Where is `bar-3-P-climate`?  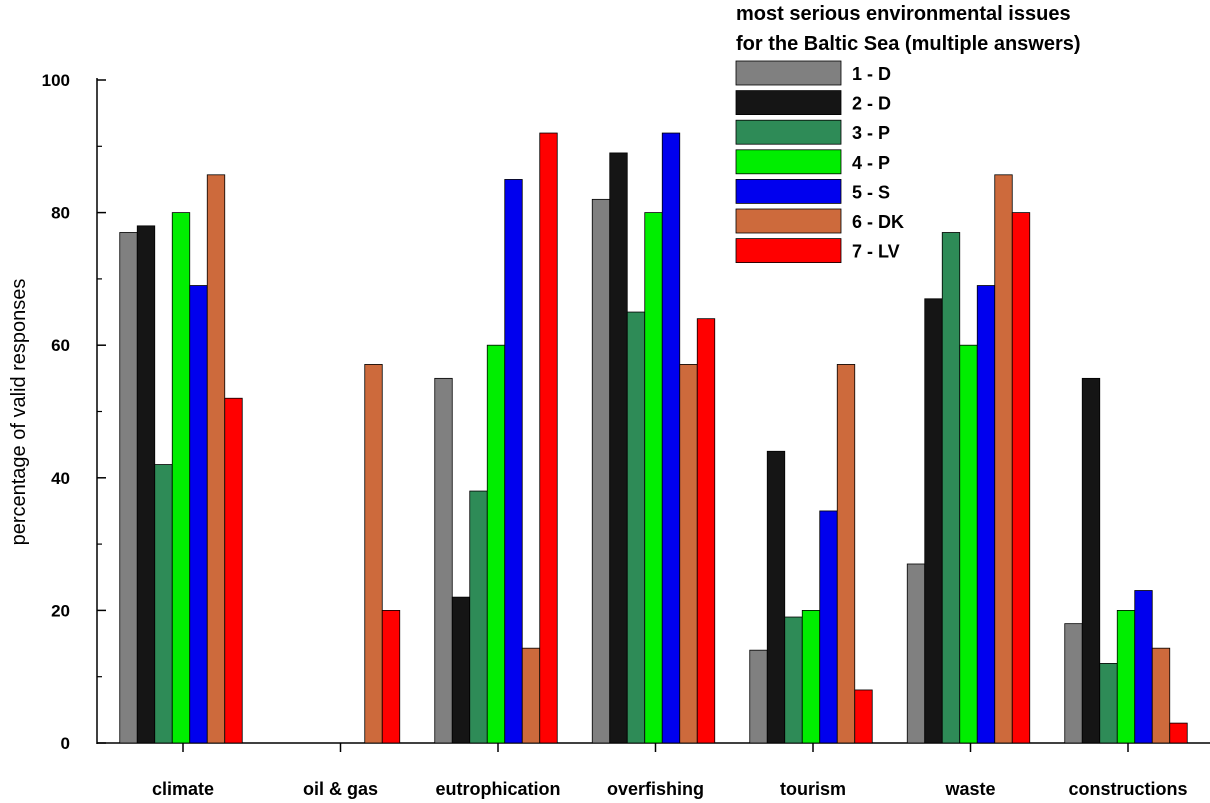
bar-3-P-climate is located at coordinates (163, 604).